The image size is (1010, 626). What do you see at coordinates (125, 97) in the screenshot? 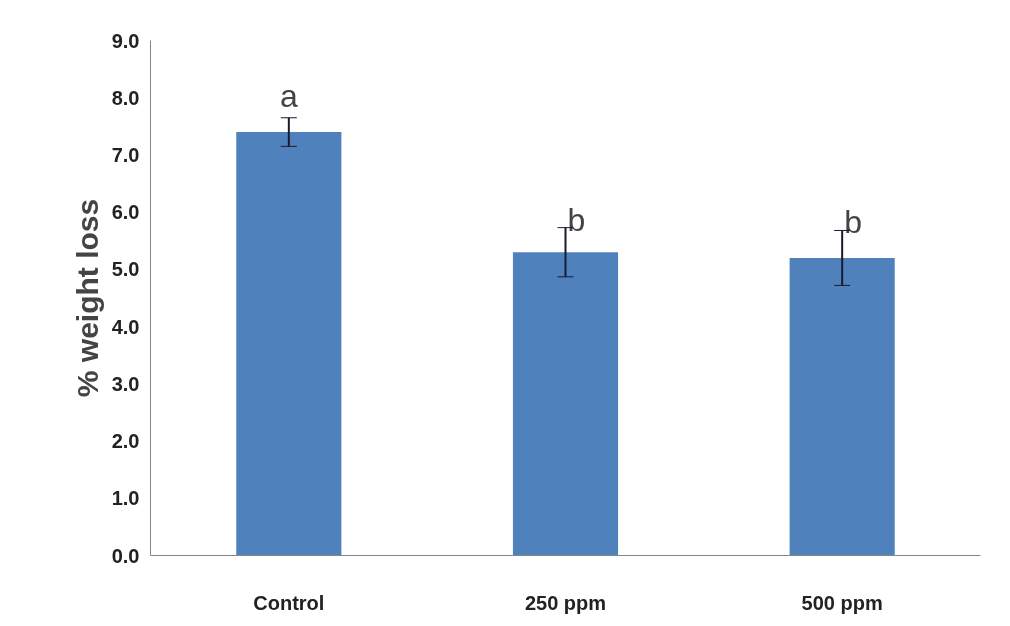
I see `y-tick-label: 8.0` at bounding box center [125, 97].